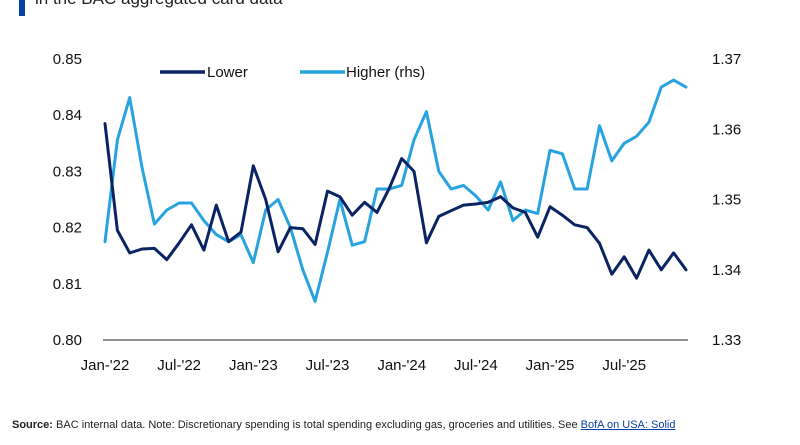 This screenshot has width=800, height=445. What do you see at coordinates (253, 365) in the screenshot?
I see `x-axis-tick: Jan-'23` at bounding box center [253, 365].